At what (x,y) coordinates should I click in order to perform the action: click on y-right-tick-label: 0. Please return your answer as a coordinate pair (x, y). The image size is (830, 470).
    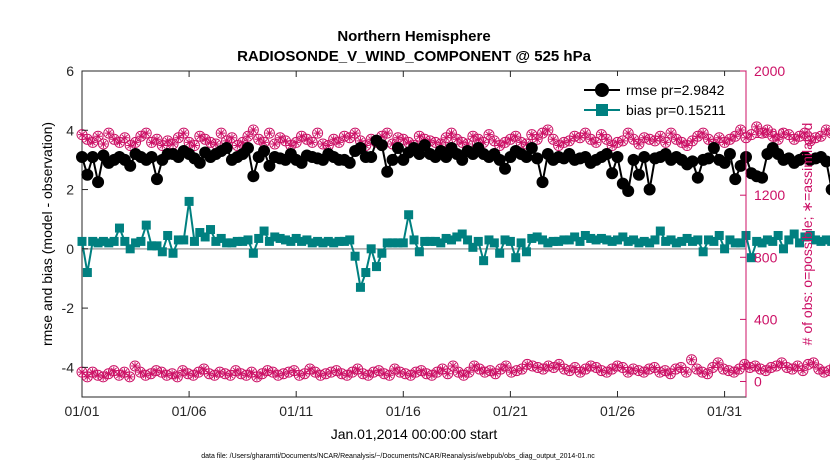
    Looking at the image, I should click on (758, 381).